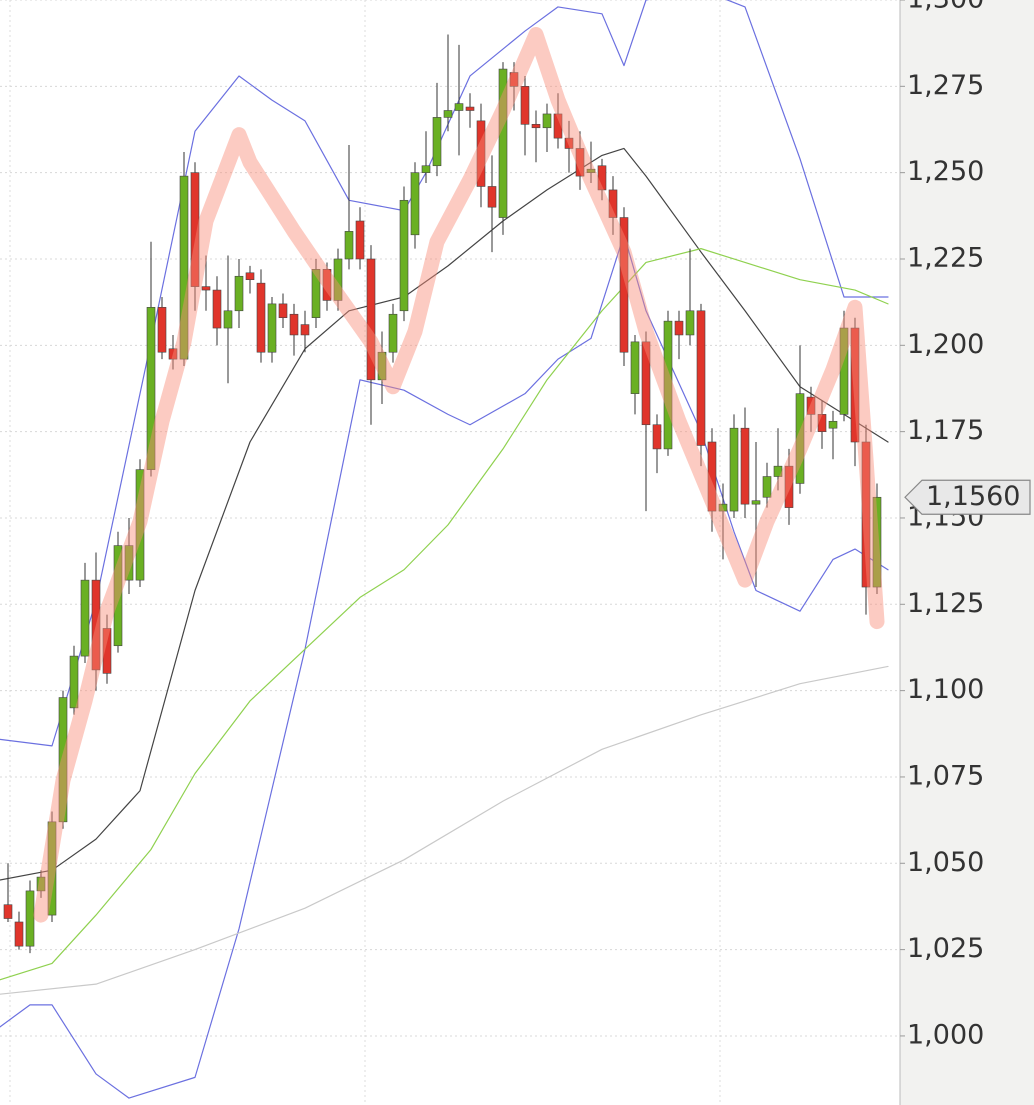 The height and width of the screenshot is (1105, 1034). Describe the element at coordinates (945, 85) in the screenshot. I see `y-tick-label: 1,275` at that location.